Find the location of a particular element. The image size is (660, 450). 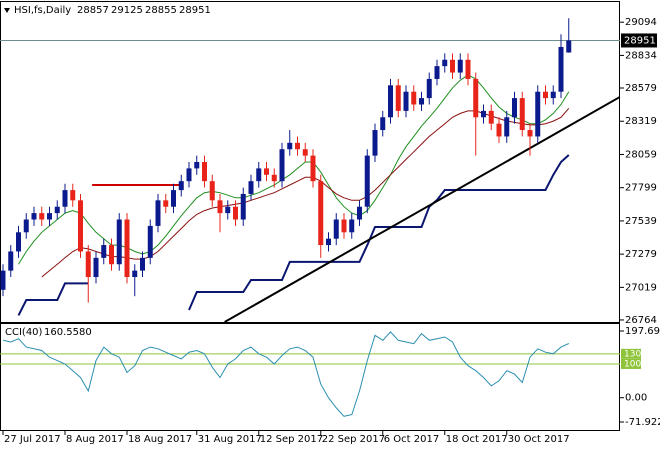

ohlc-high: 29125 is located at coordinates (127, 10).